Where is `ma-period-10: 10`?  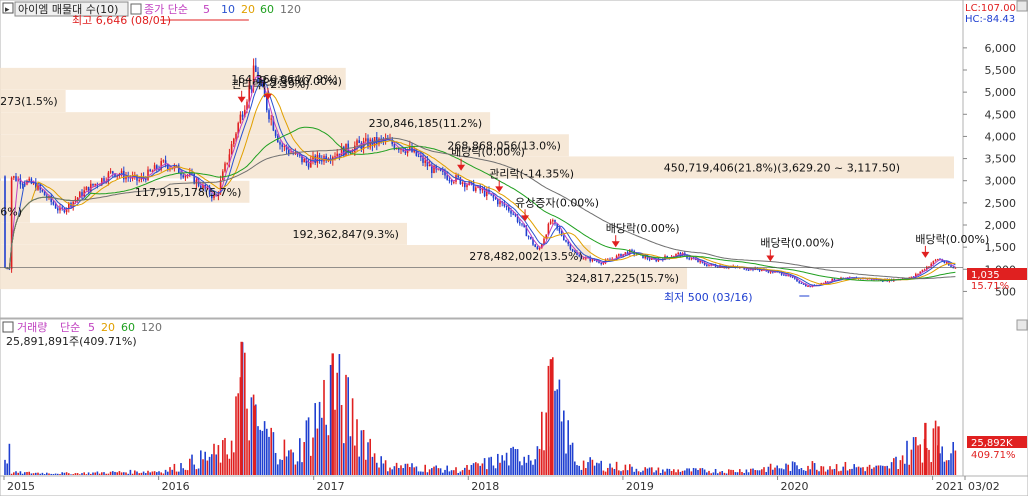
ma-period-10: 10 is located at coordinates (228, 9).